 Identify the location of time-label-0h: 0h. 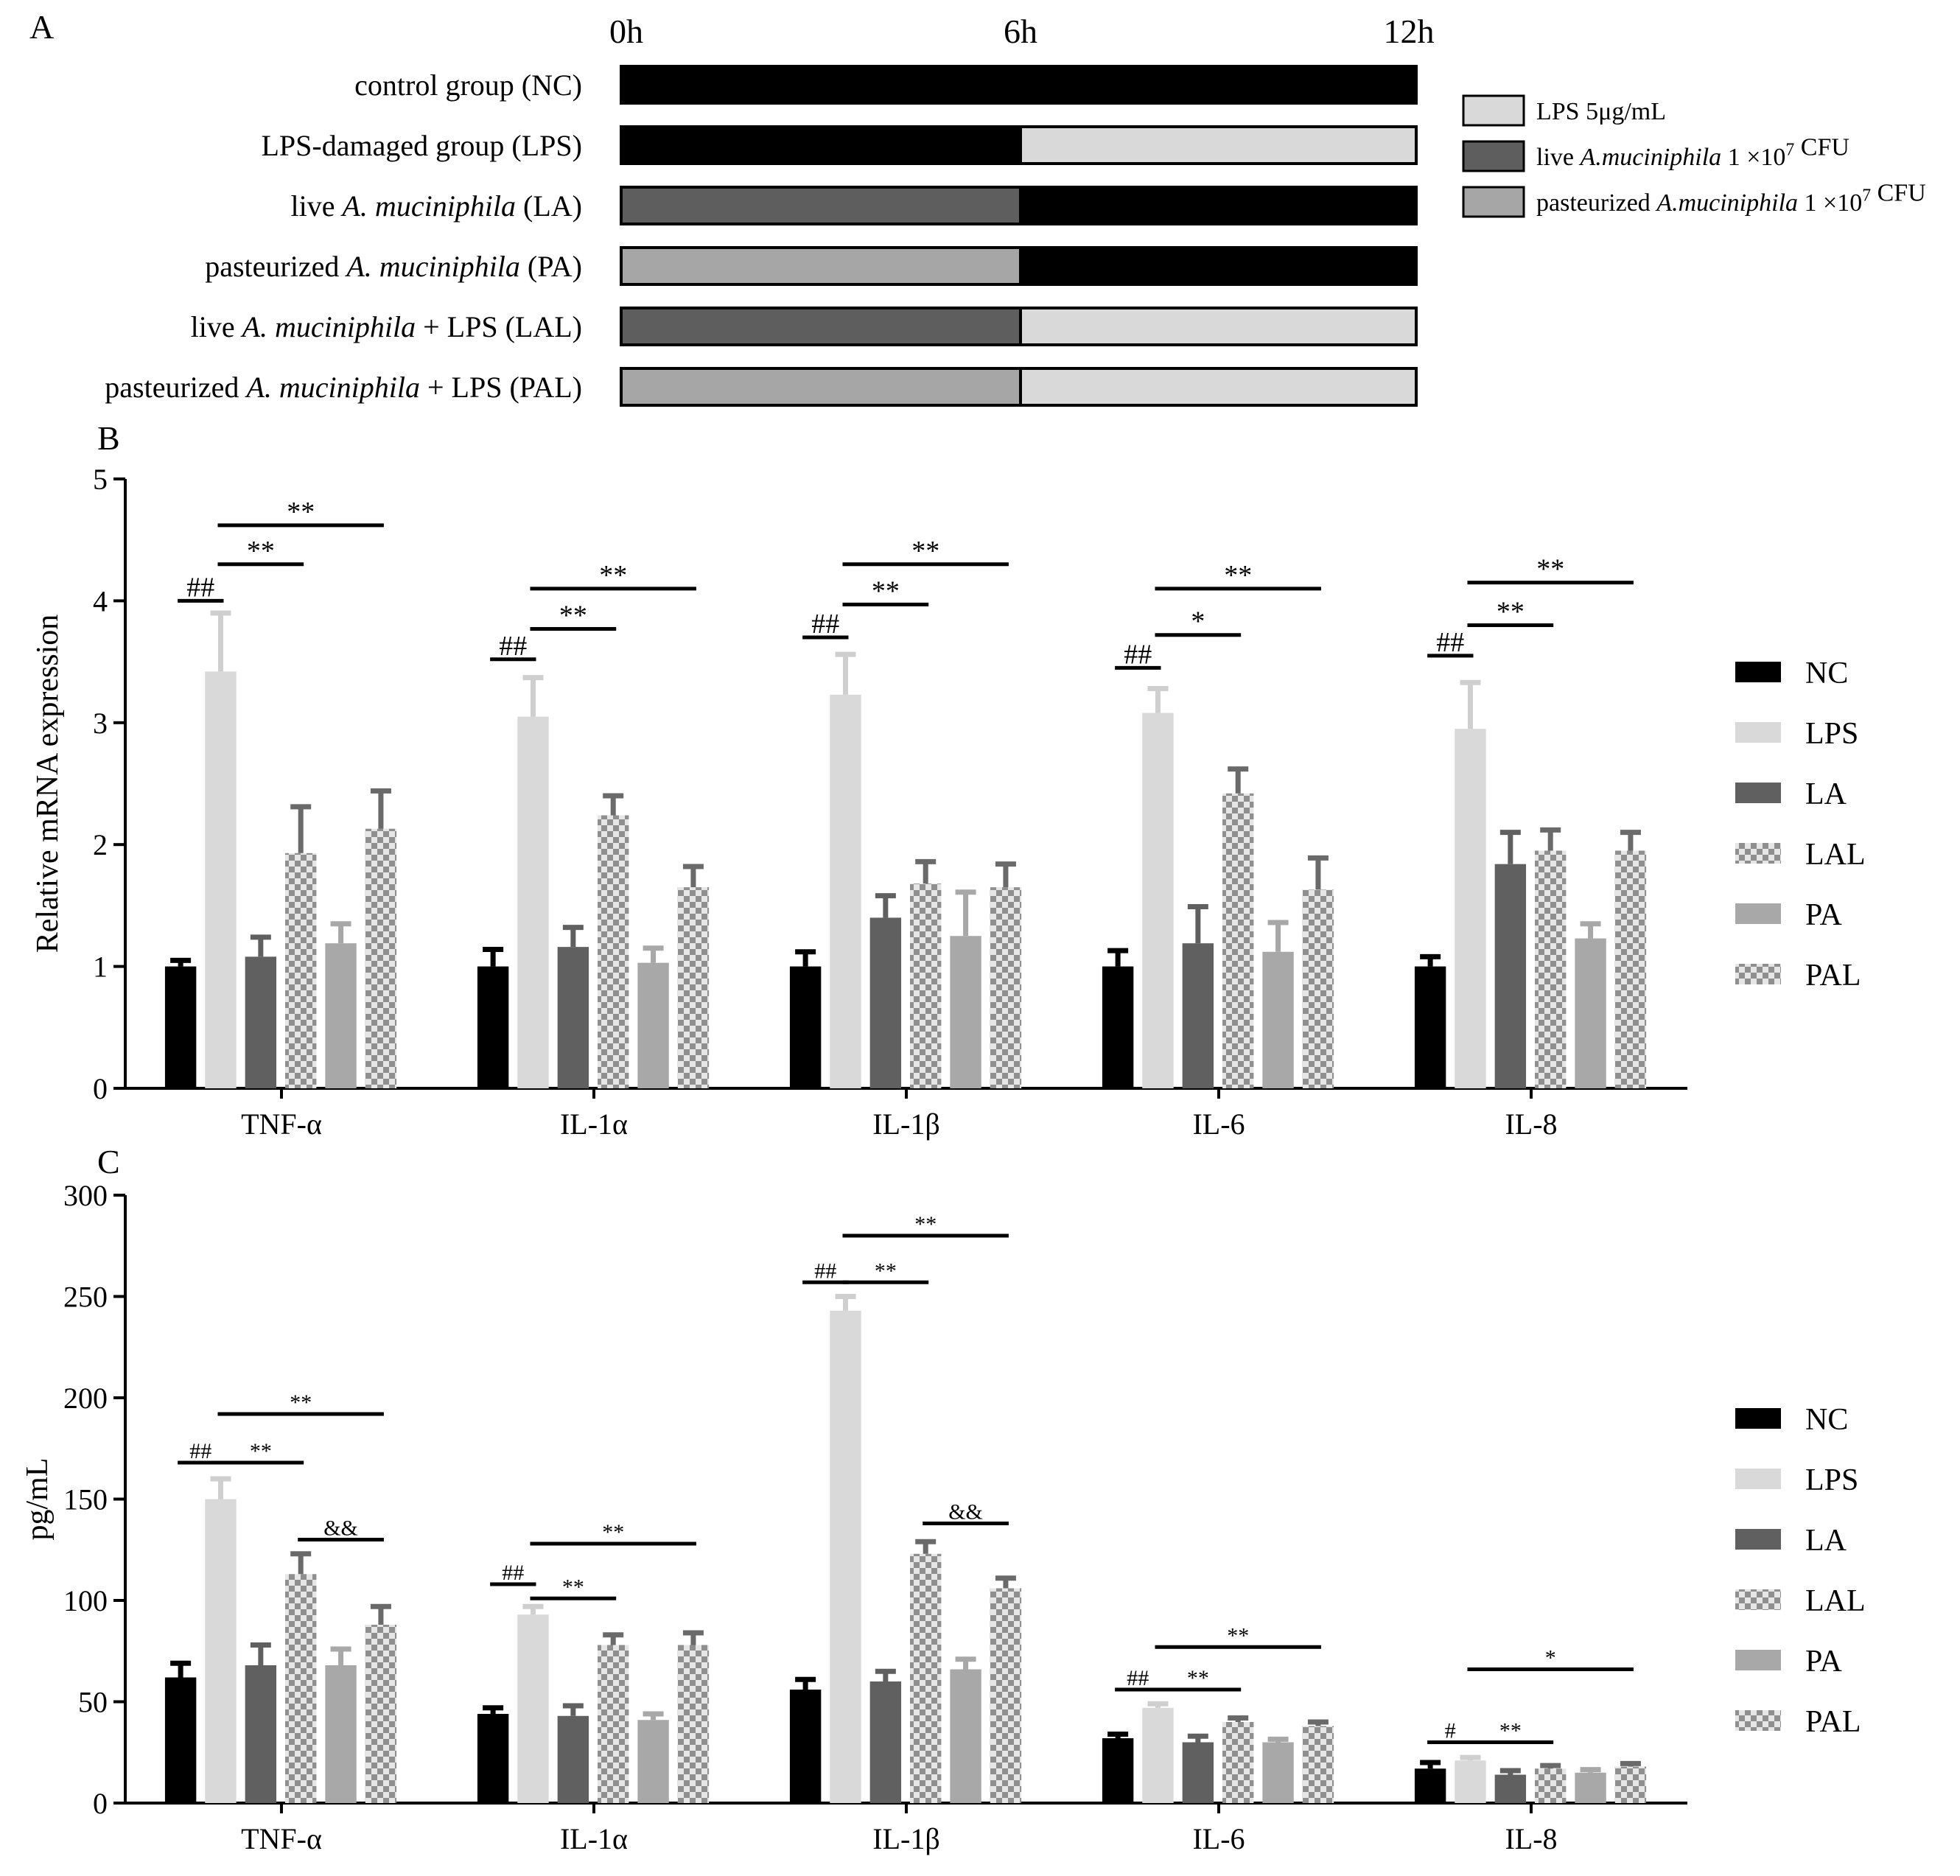
(626, 31).